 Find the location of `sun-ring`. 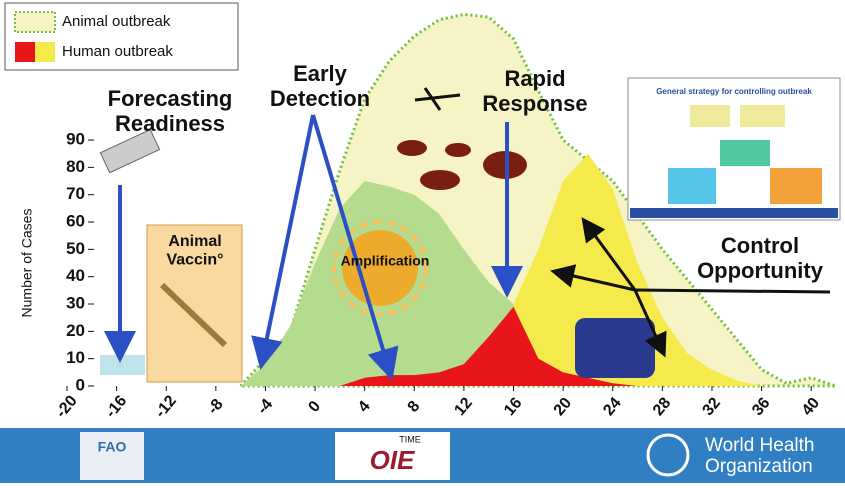

sun-ring is located at coordinates (380, 268).